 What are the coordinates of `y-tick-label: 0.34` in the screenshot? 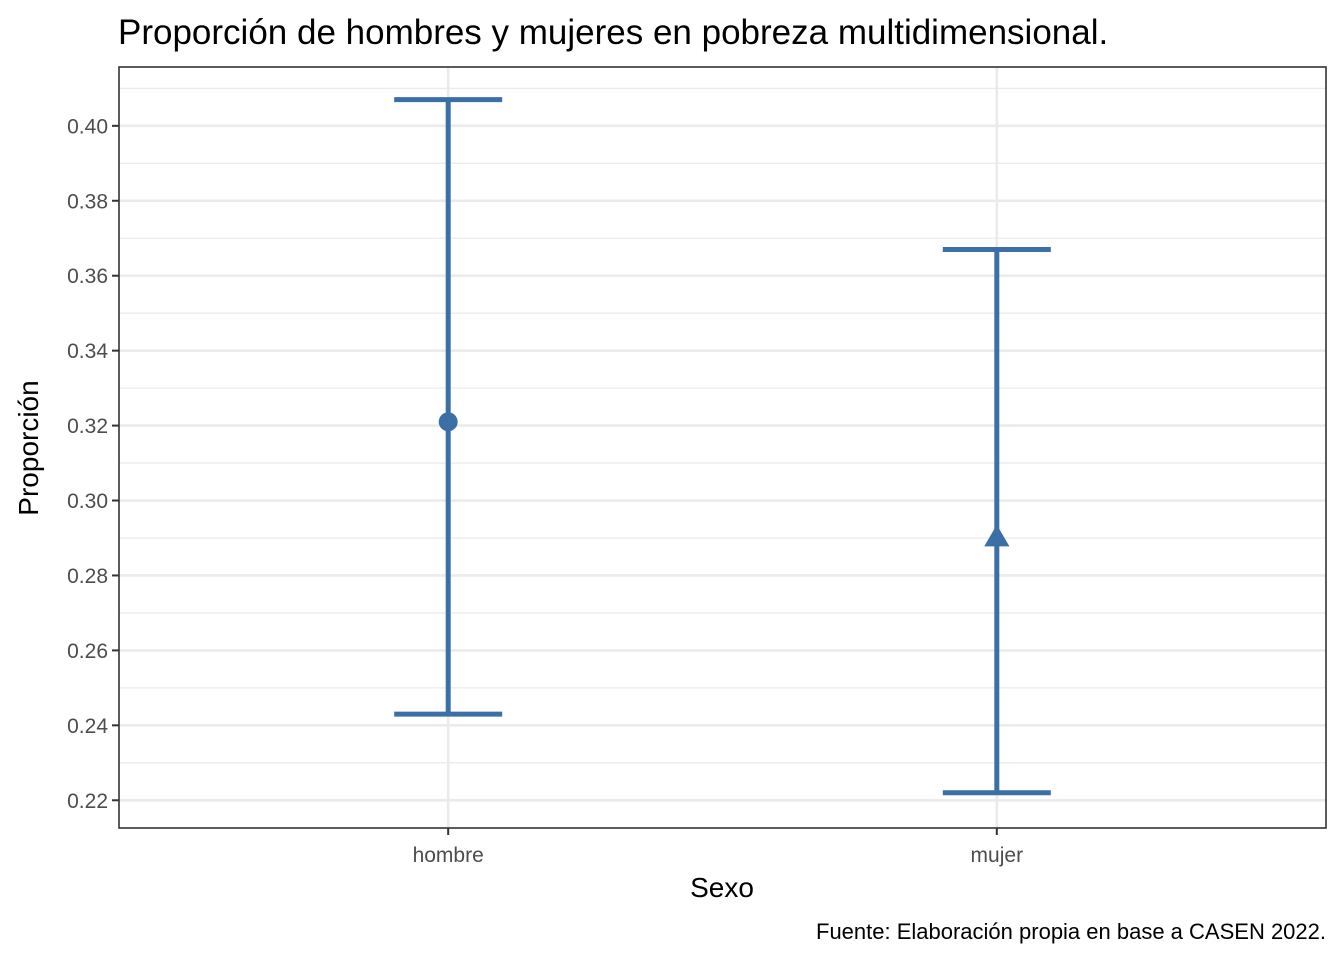 It's located at (87, 351).